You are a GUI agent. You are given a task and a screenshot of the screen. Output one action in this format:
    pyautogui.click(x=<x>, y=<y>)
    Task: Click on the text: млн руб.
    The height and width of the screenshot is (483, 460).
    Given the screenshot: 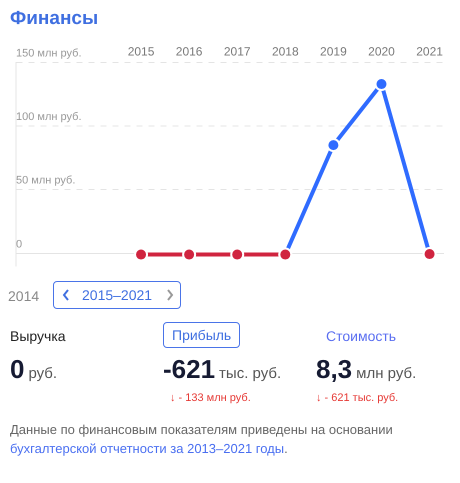 What is the action you would take?
    pyautogui.click(x=386, y=373)
    